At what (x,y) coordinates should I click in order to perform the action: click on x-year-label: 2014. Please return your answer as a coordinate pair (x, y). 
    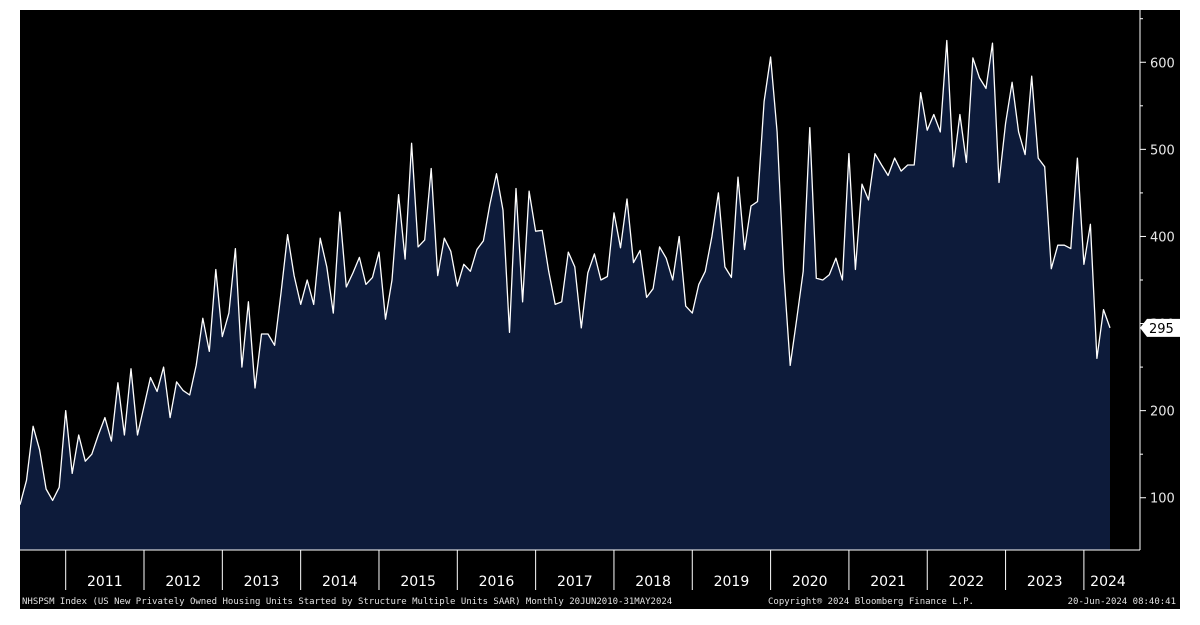
    Looking at the image, I should click on (340, 582).